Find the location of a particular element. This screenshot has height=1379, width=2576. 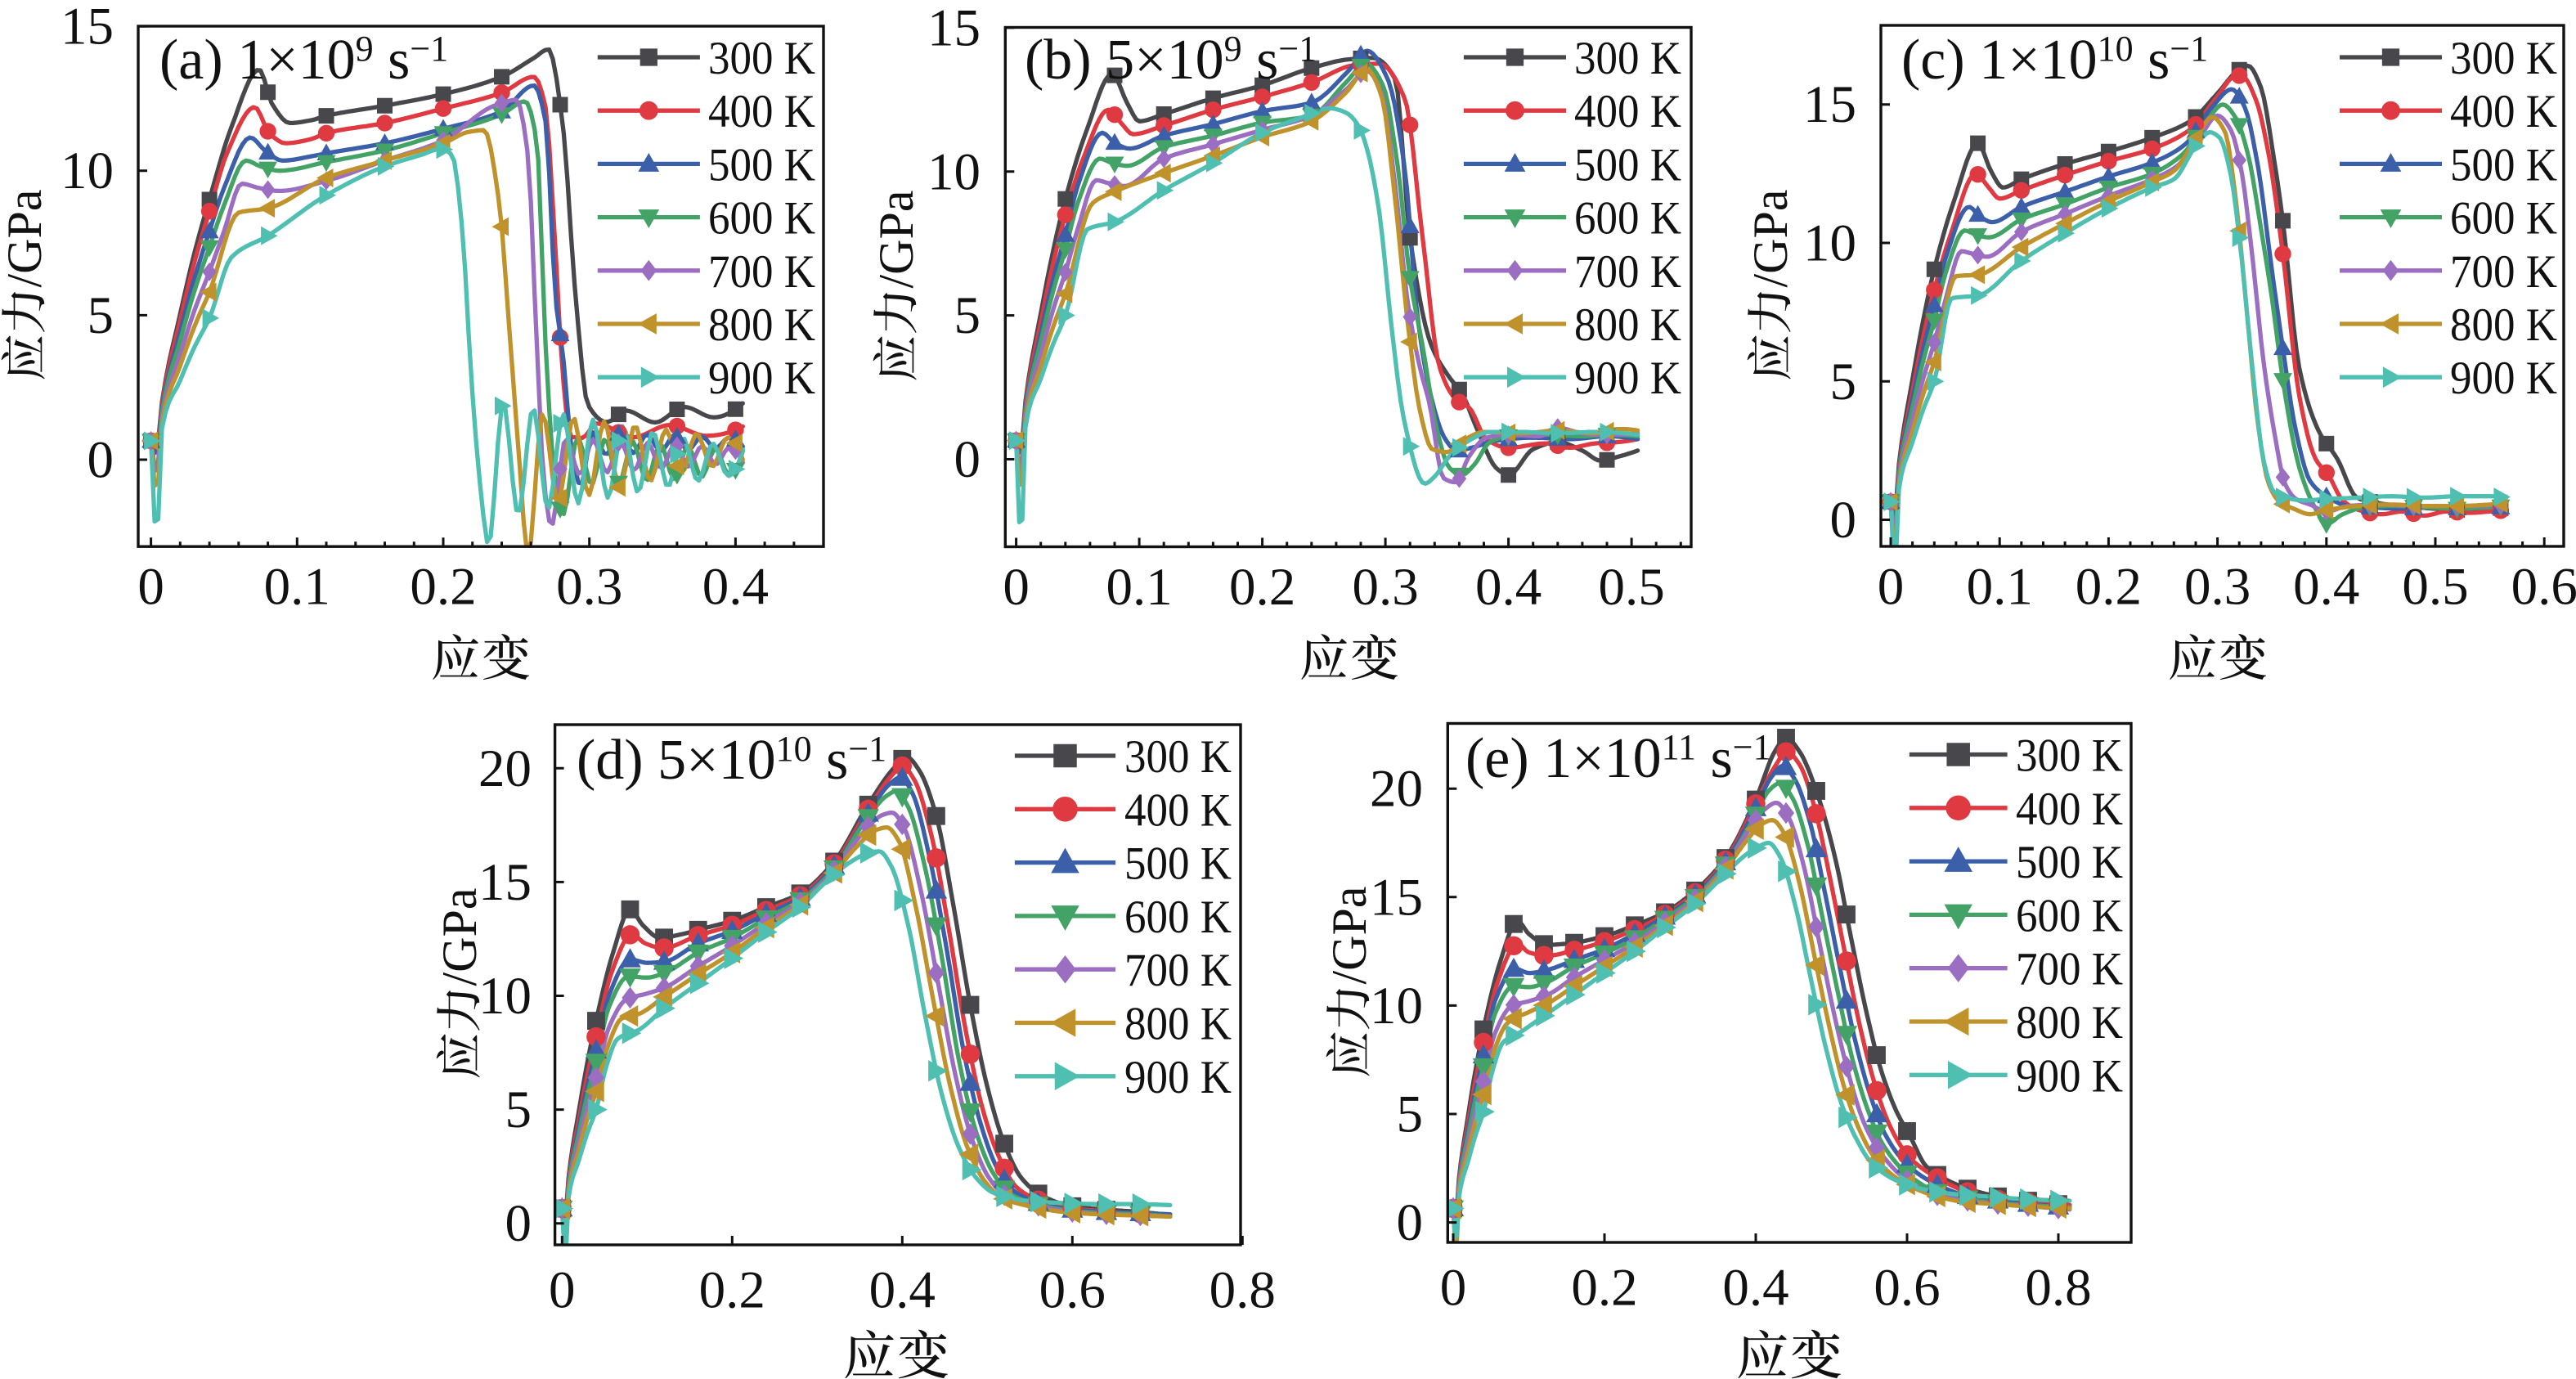

svg-text: (b) 5×109 s−1 is located at coordinates (1171, 60).